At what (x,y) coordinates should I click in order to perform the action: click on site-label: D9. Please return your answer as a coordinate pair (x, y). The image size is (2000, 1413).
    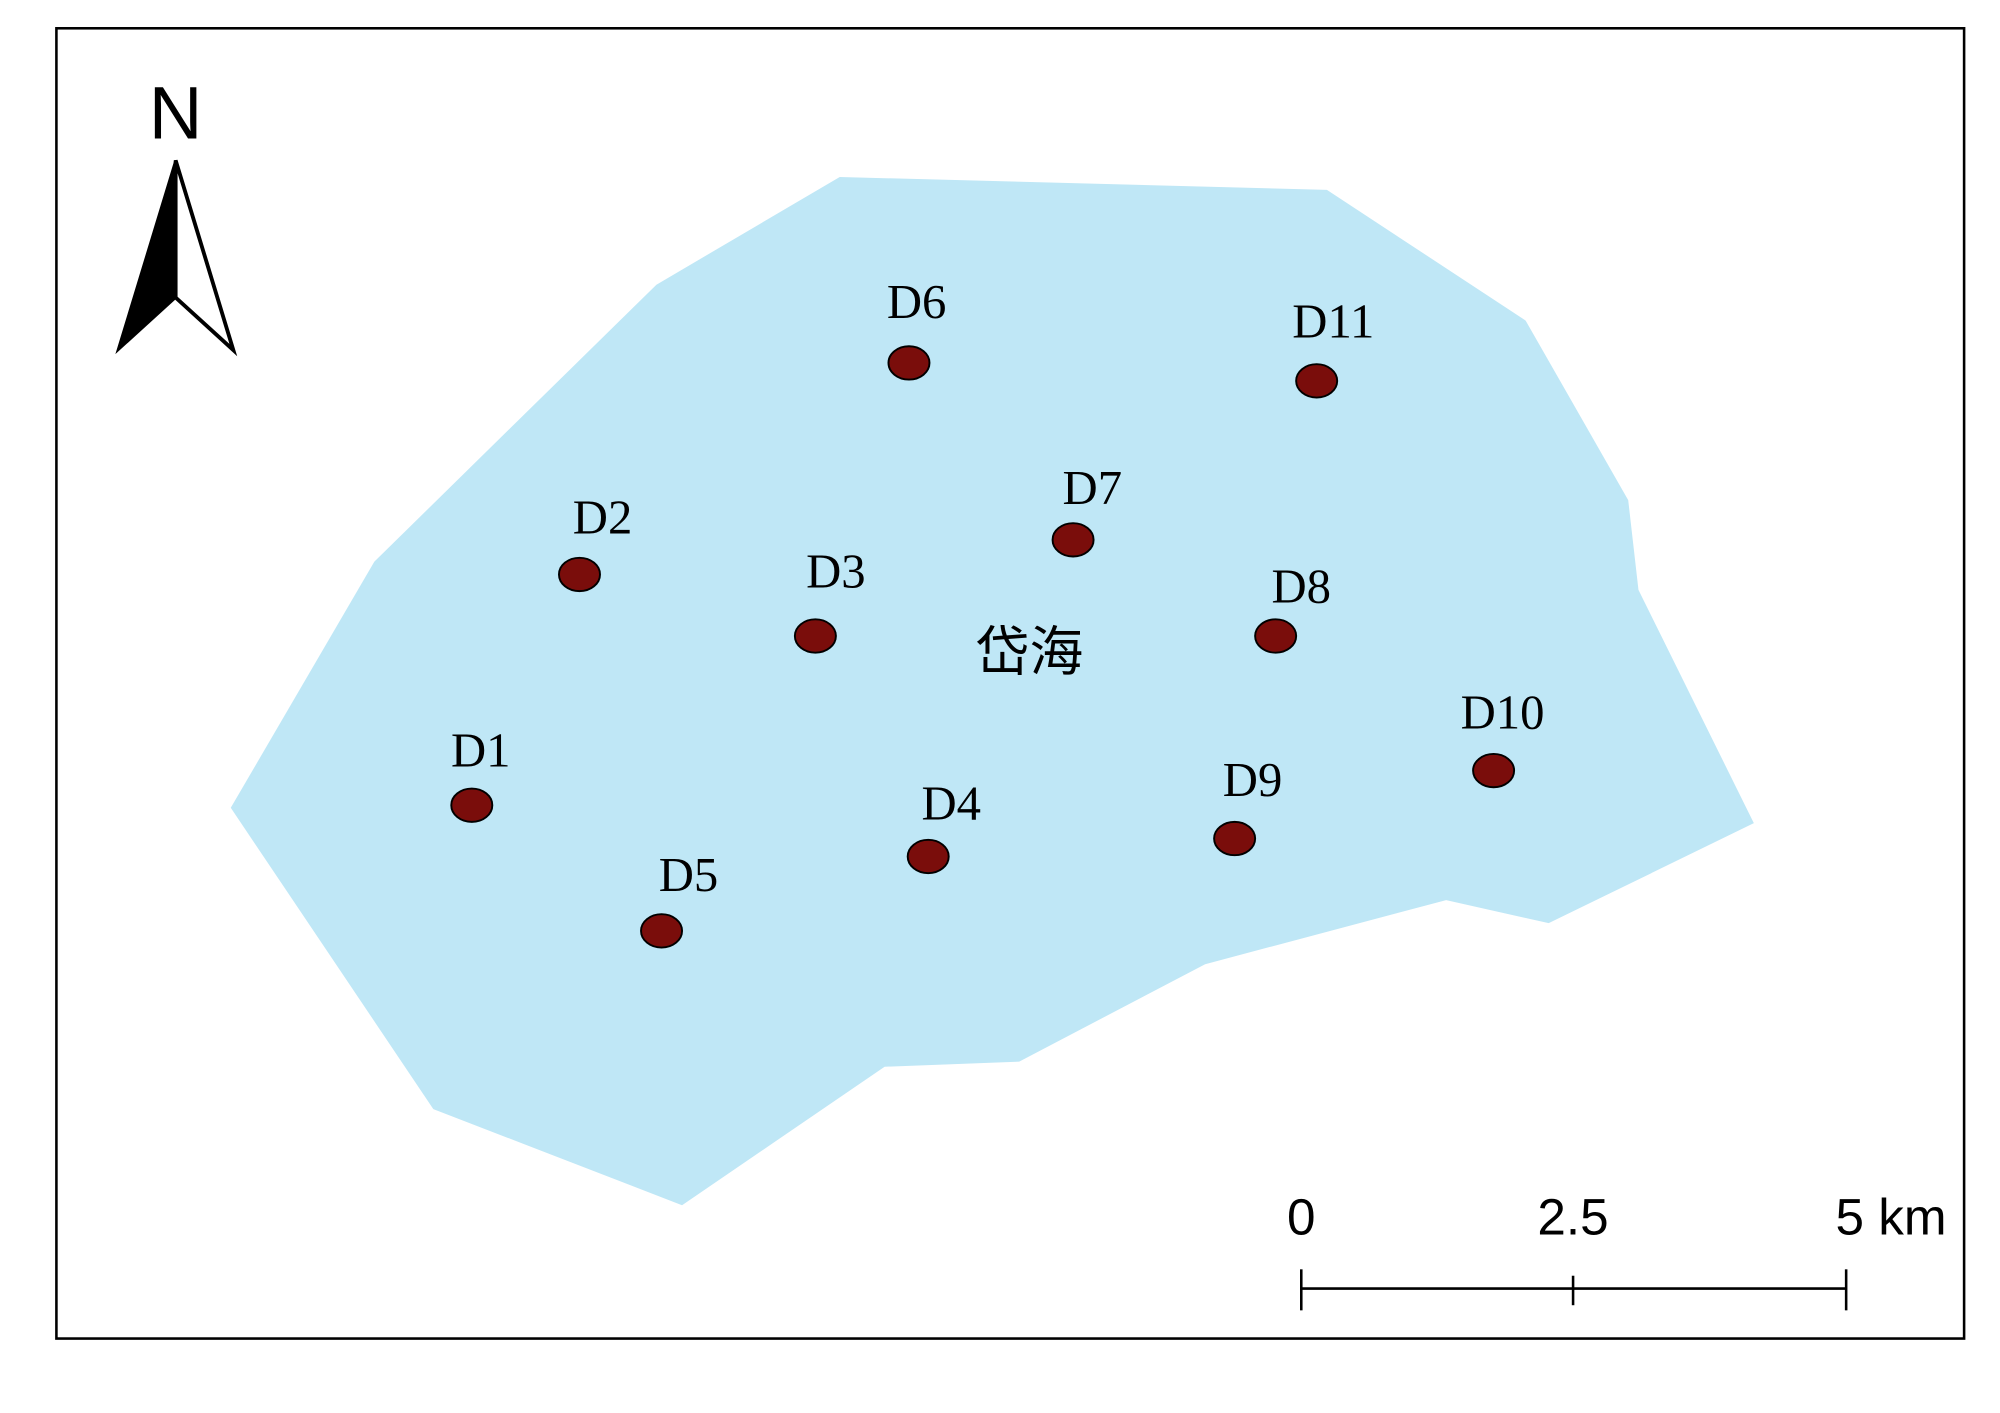
    Looking at the image, I should click on (1253, 780).